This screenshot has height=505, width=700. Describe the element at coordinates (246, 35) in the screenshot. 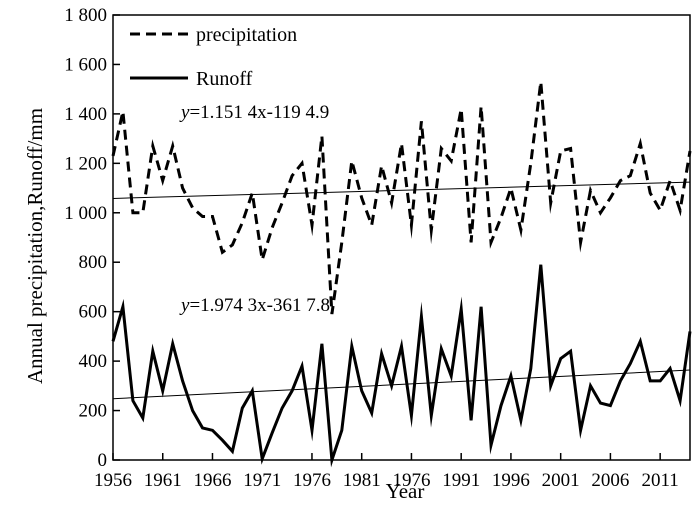

I see `legend-label-precipitation: precipitation` at that location.